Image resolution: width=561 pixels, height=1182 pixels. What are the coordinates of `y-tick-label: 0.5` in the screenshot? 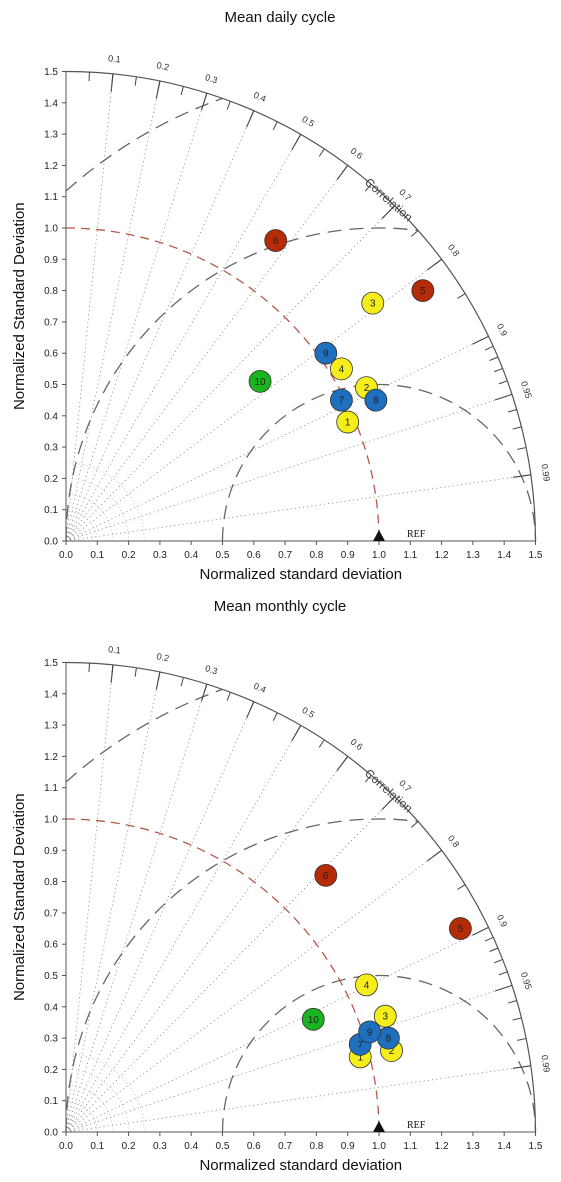 It's located at (51, 976).